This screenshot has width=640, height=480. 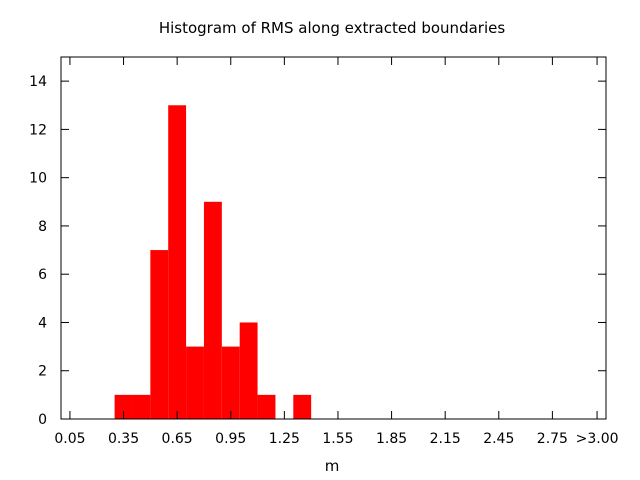 I want to click on x-tick-label-1: 0.35, so click(x=123, y=439).